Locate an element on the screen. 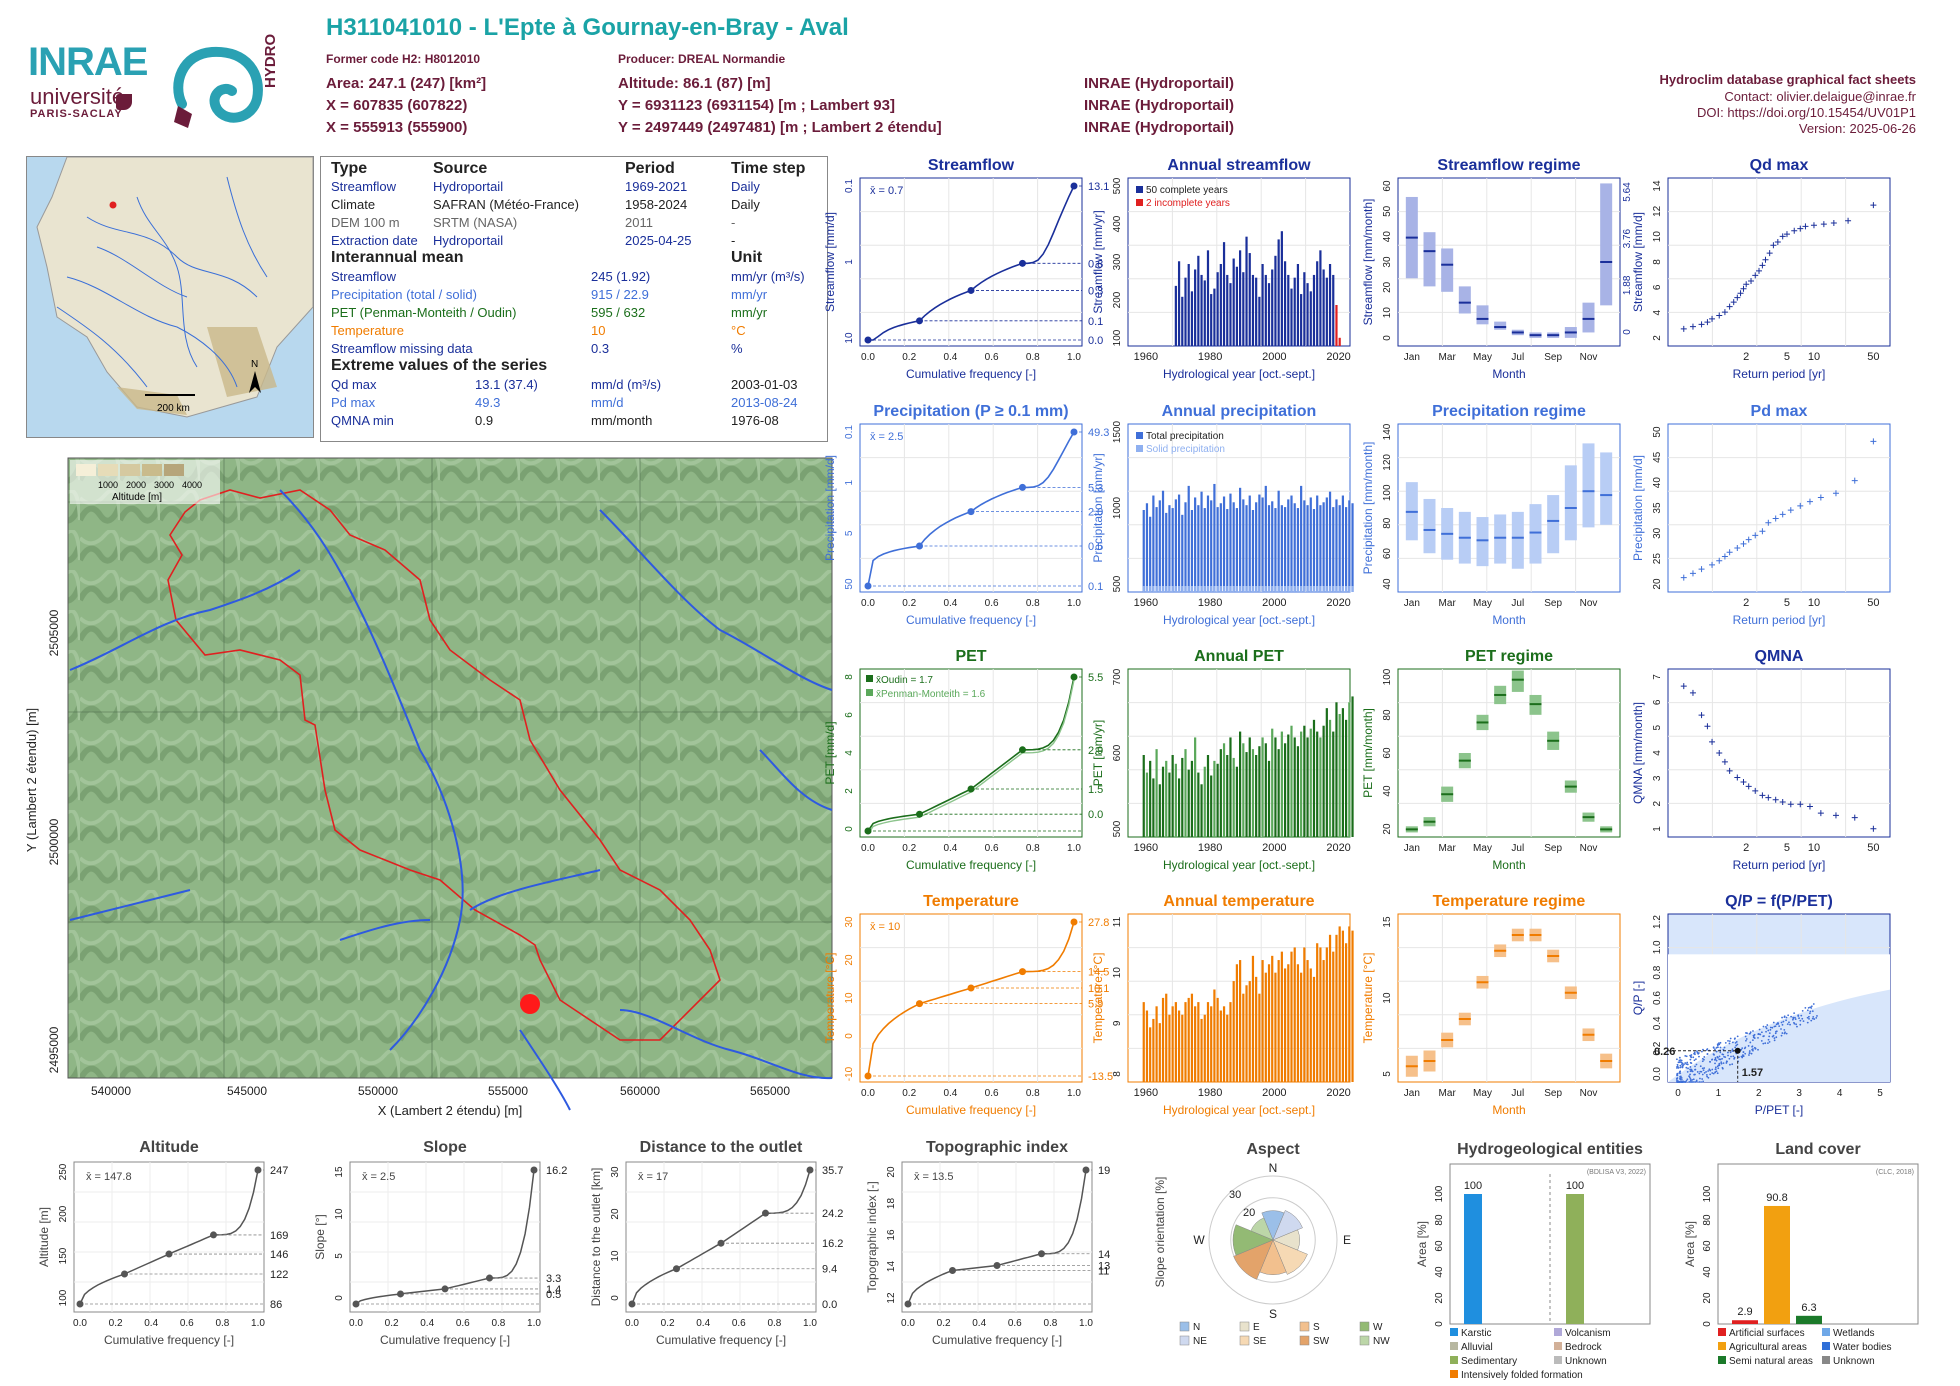 This screenshot has height=1386, width=1960. temperature-ylabel: Temperature [°C] is located at coordinates (830, 998).